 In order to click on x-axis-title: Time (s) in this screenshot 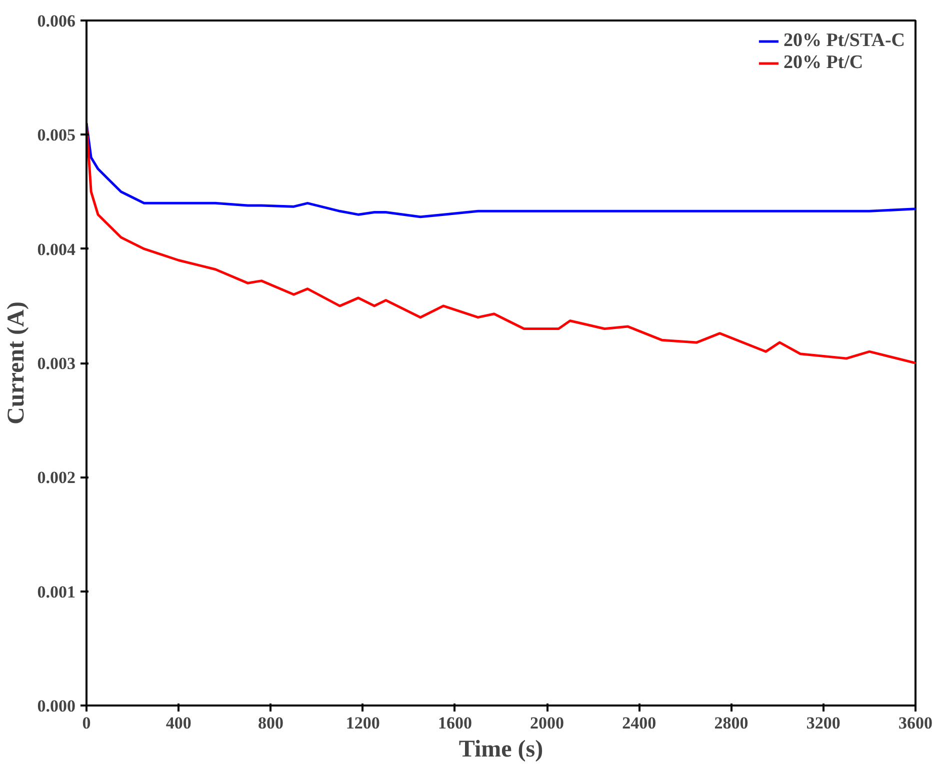, I will do `click(501, 749)`.